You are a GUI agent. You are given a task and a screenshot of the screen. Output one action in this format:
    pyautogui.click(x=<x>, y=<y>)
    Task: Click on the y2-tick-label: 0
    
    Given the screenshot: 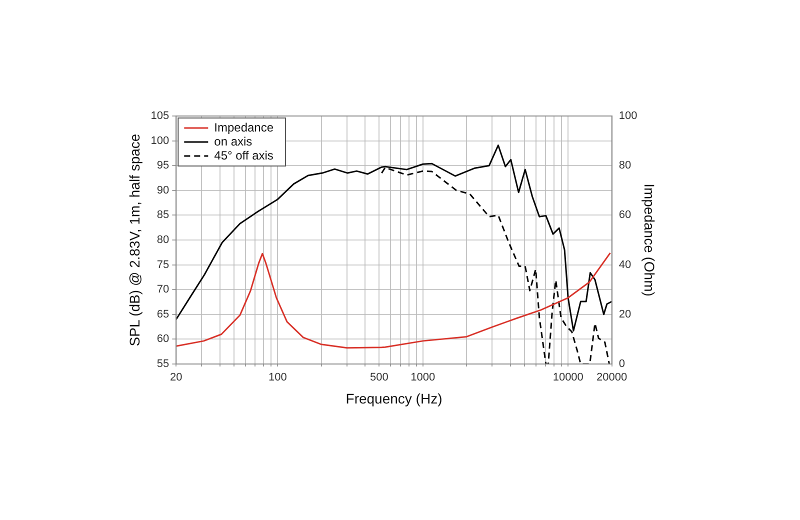 What is the action you would take?
    pyautogui.click(x=621, y=364)
    